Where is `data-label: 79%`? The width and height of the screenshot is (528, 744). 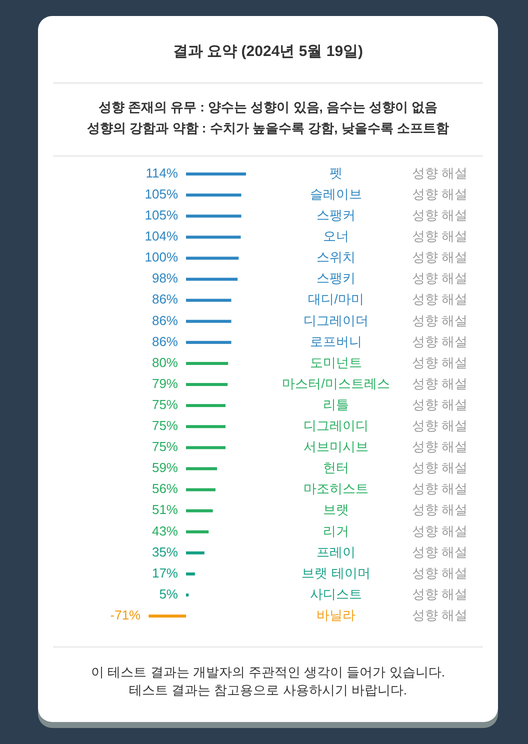 data-label: 79% is located at coordinates (165, 383).